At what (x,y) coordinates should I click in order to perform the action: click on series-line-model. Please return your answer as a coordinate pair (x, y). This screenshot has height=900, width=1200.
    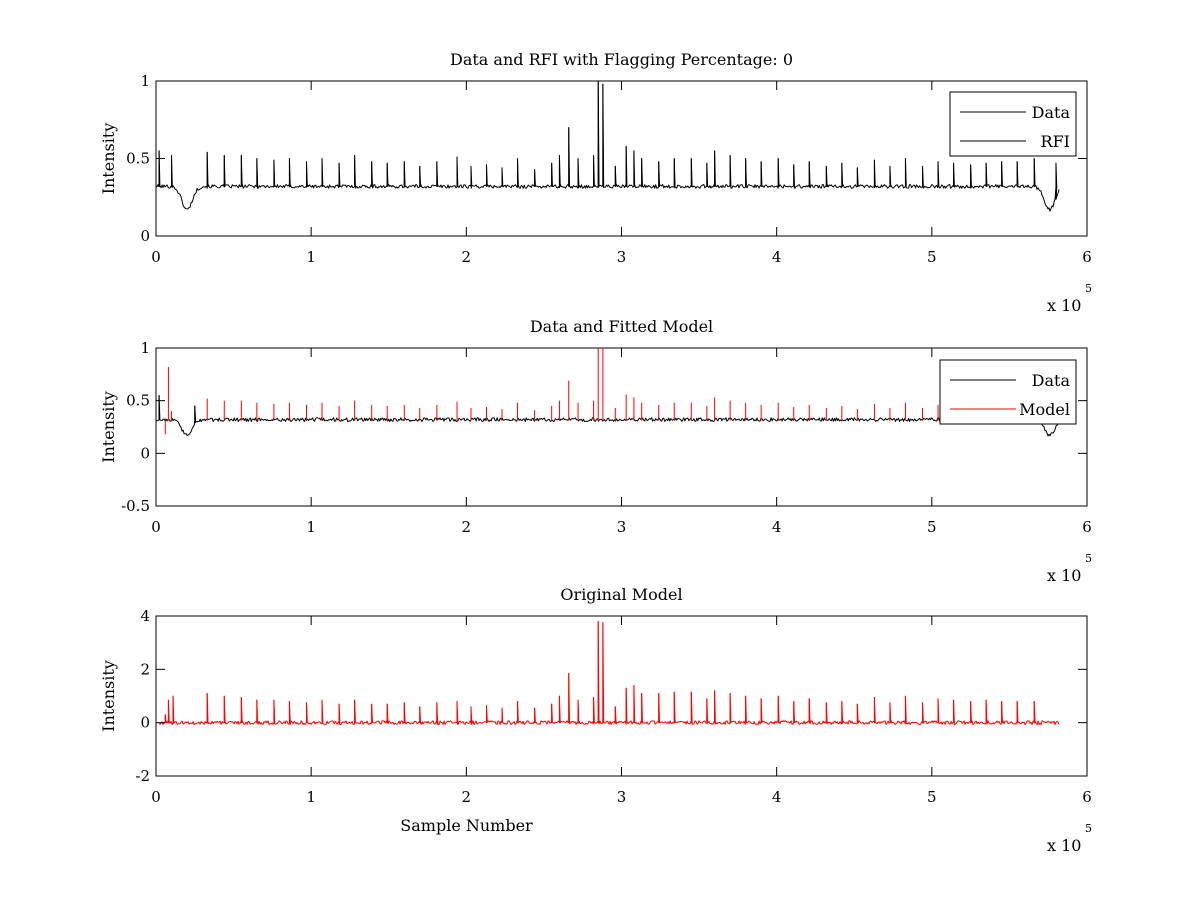
    Looking at the image, I should click on (609, 673).